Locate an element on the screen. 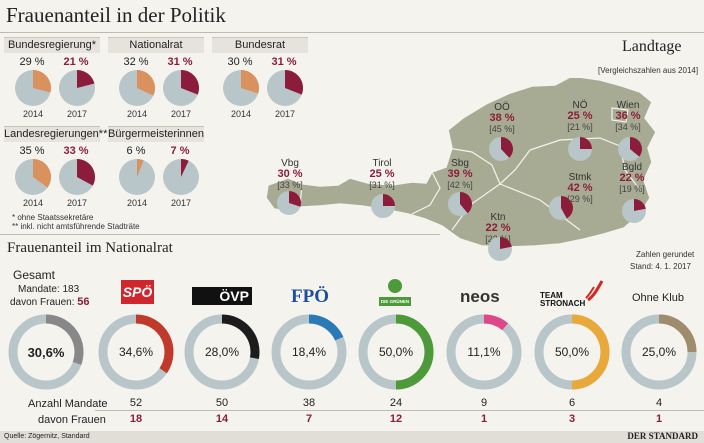 Image resolution: width=704 pixels, height=443 pixels. state-2014: [34 %] is located at coordinates (628, 127).